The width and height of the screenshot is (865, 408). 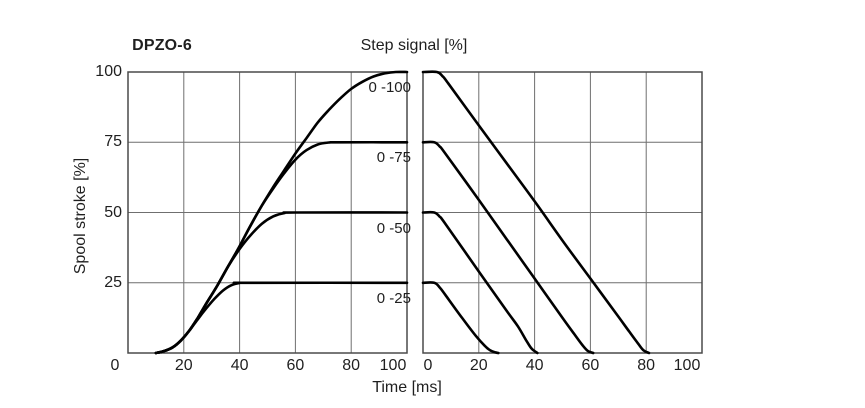 What do you see at coordinates (414, 45) in the screenshot?
I see `step-signal-title: Step signal [%]` at bounding box center [414, 45].